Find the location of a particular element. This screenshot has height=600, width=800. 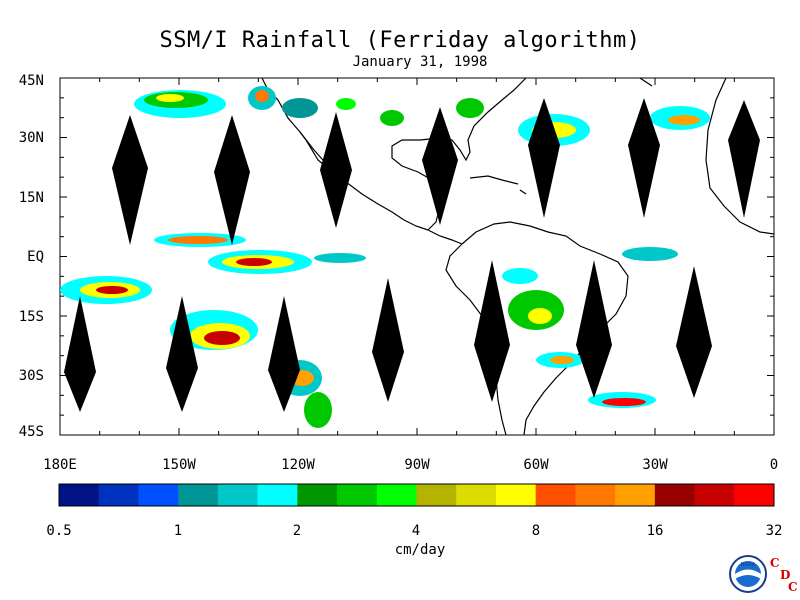

lon-label: 180E is located at coordinates (60, 465).